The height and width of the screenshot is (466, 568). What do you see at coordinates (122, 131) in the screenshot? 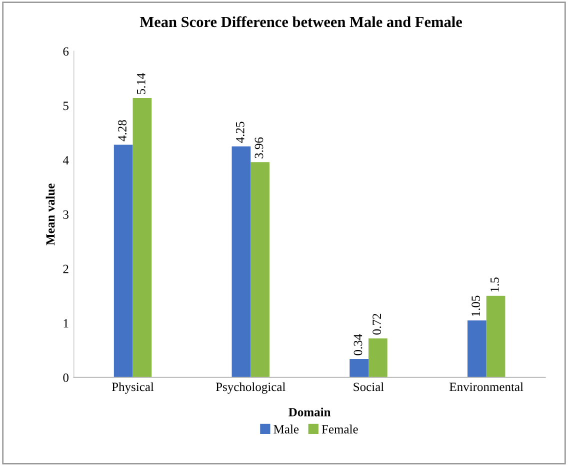
I see `data-label: 4.28` at bounding box center [122, 131].